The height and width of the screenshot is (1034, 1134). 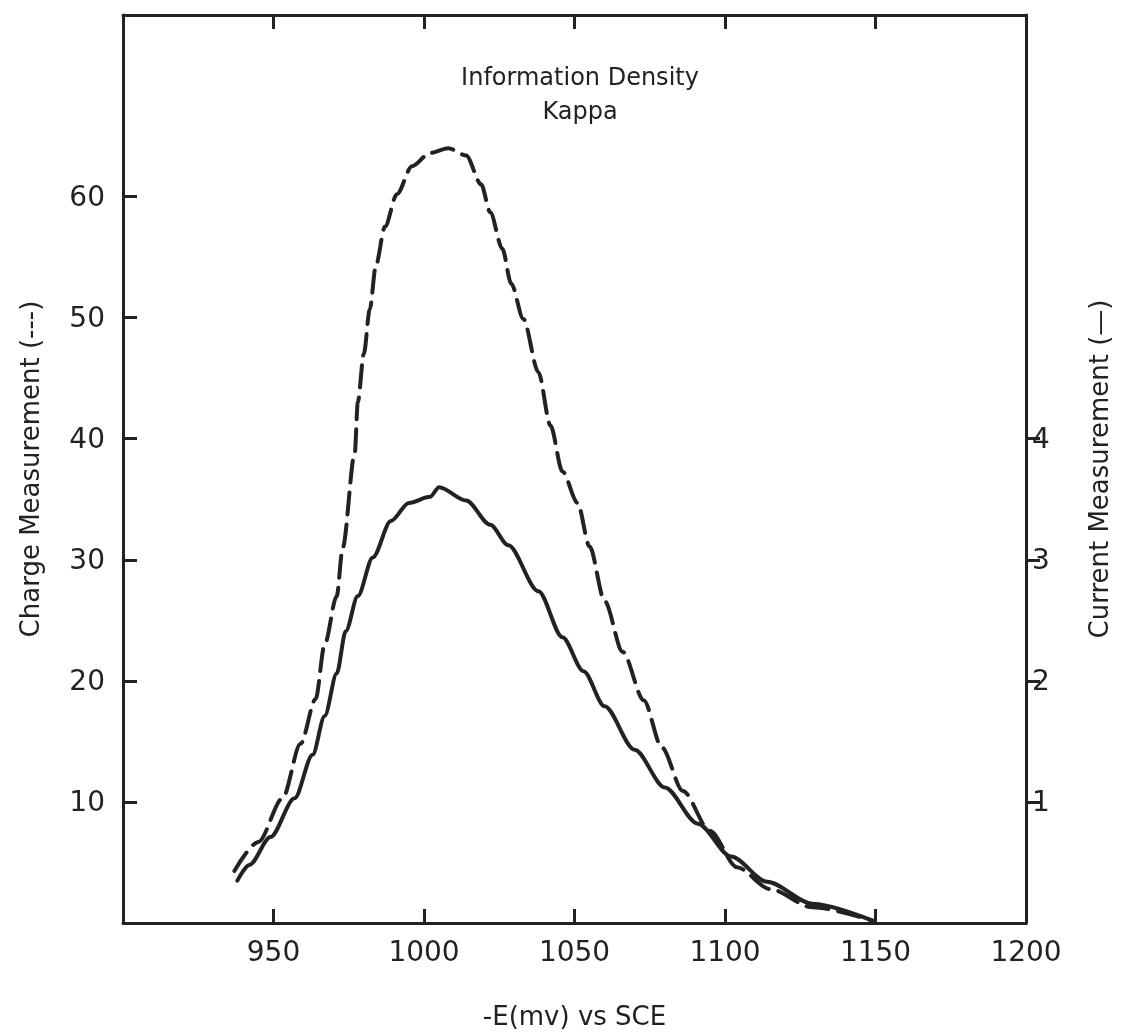 I want to click on y-tick-label: 50, so click(x=87, y=318).